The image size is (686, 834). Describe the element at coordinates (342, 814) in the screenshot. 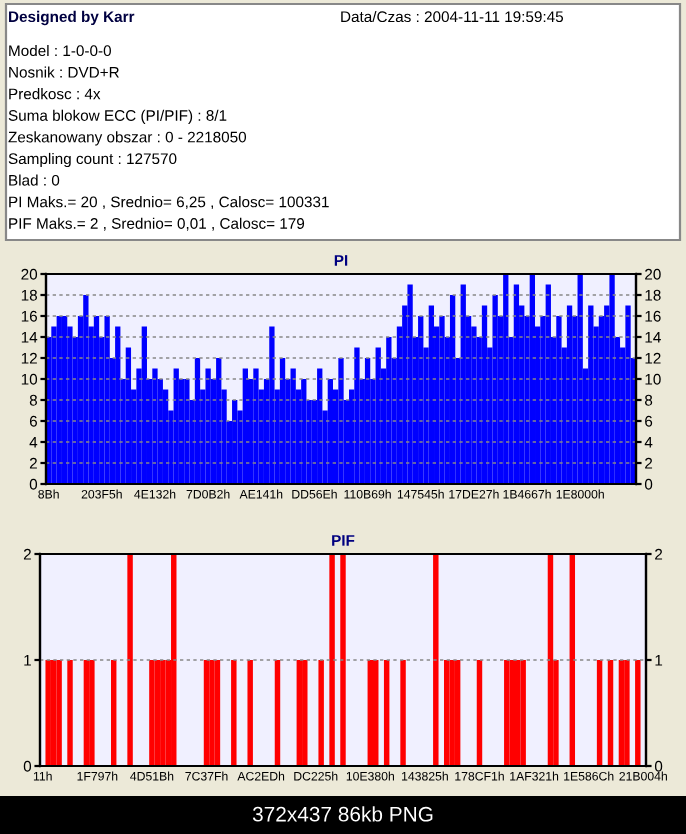

I see `text: 372x437 86kb PNG` at that location.